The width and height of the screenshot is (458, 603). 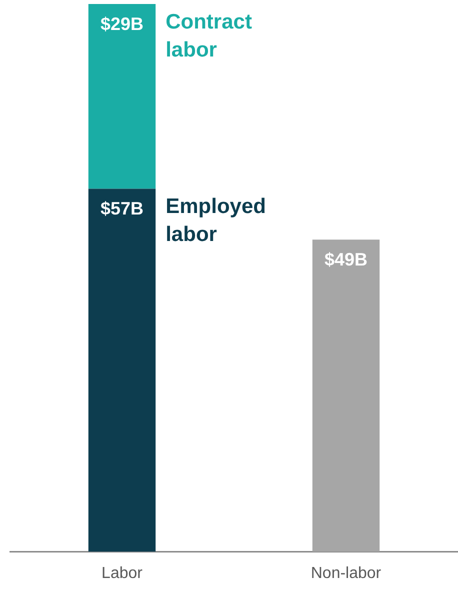 I want to click on data-label: $49B, so click(x=346, y=260).